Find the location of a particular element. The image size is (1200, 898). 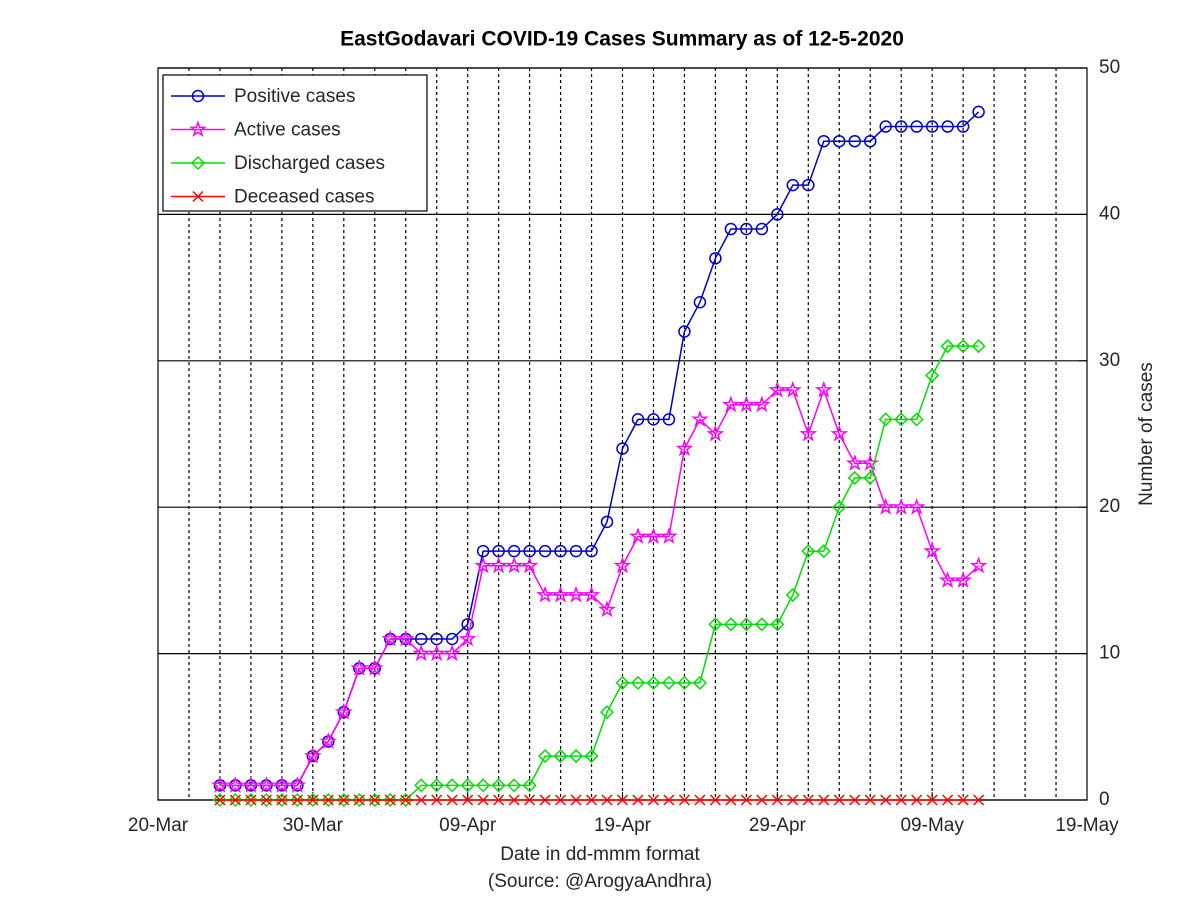

y-tick-label: 50 is located at coordinates (1109, 67).